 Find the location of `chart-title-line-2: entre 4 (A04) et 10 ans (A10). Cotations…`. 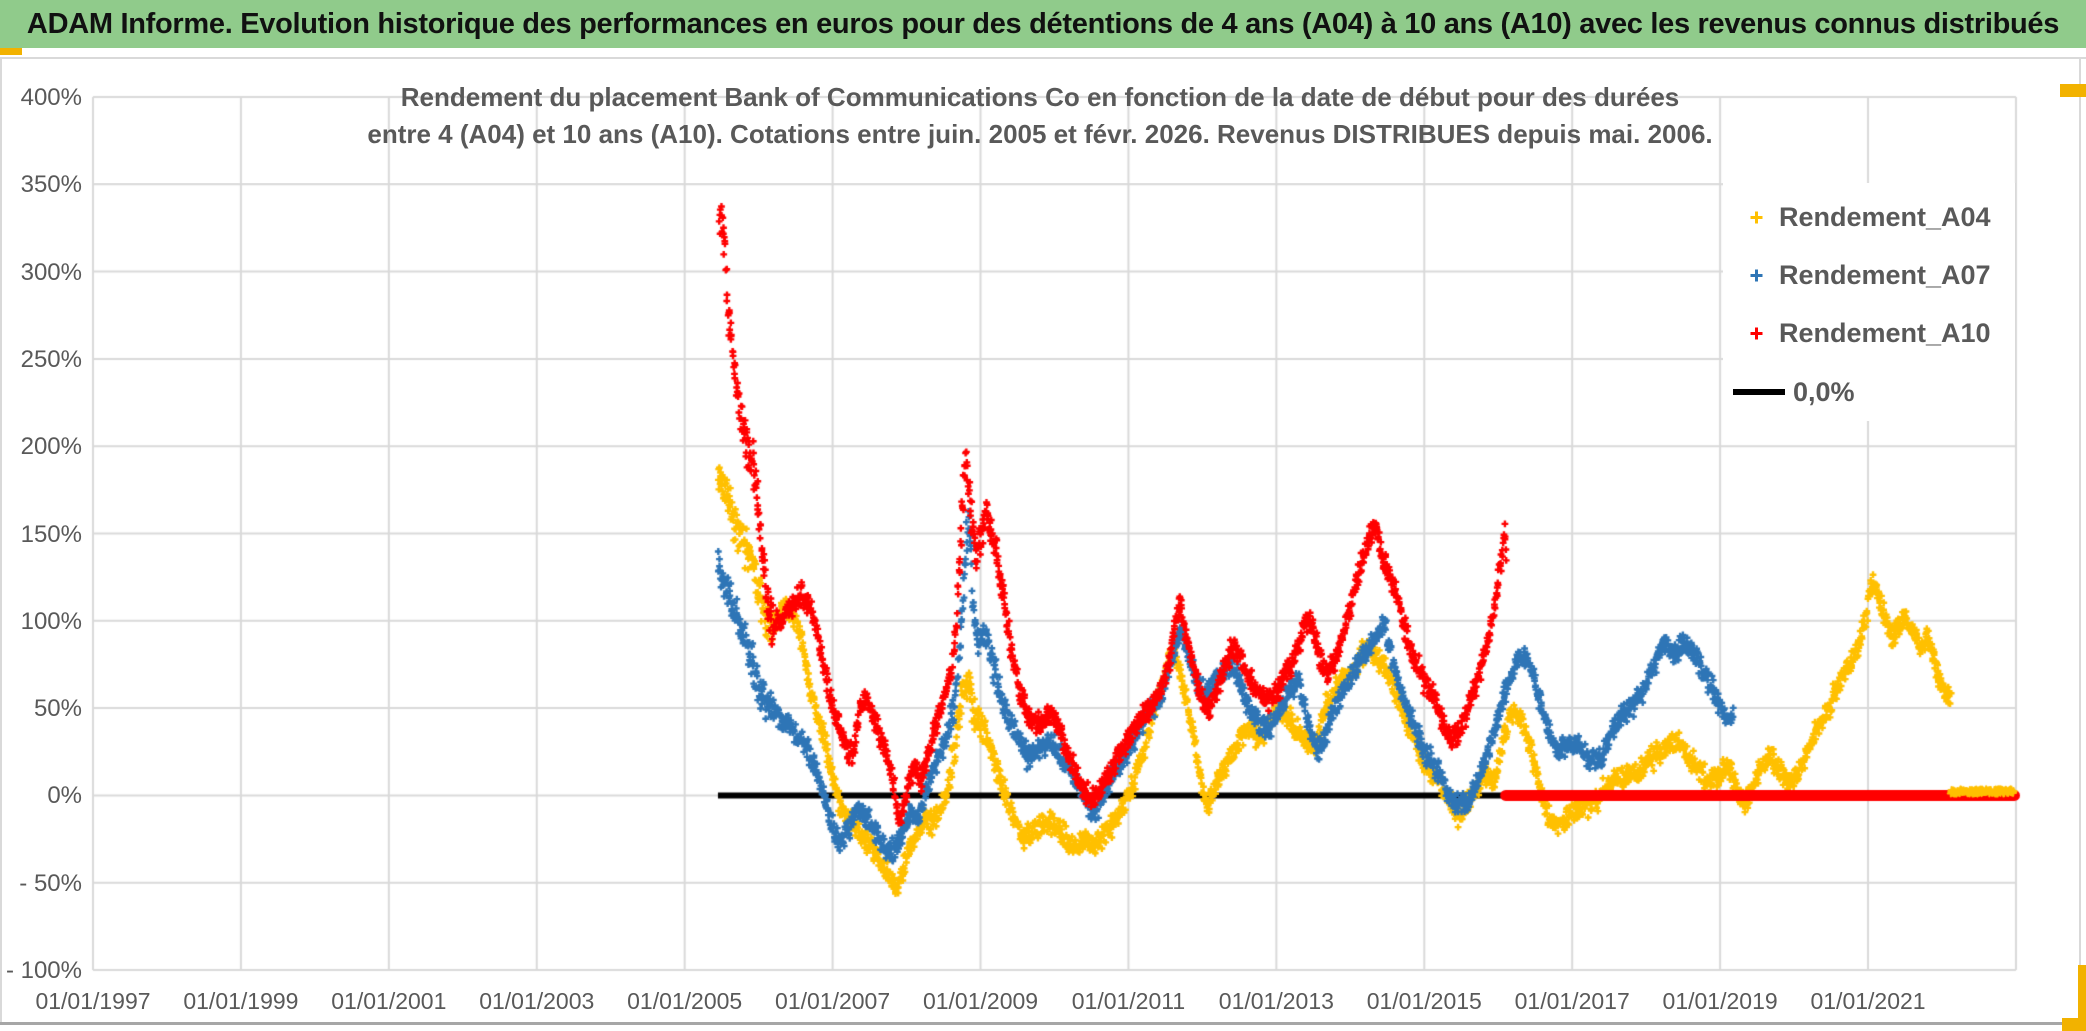

chart-title-line-2: entre 4 (A04) et 10 ans (A10). Cotations… is located at coordinates (1040, 134).